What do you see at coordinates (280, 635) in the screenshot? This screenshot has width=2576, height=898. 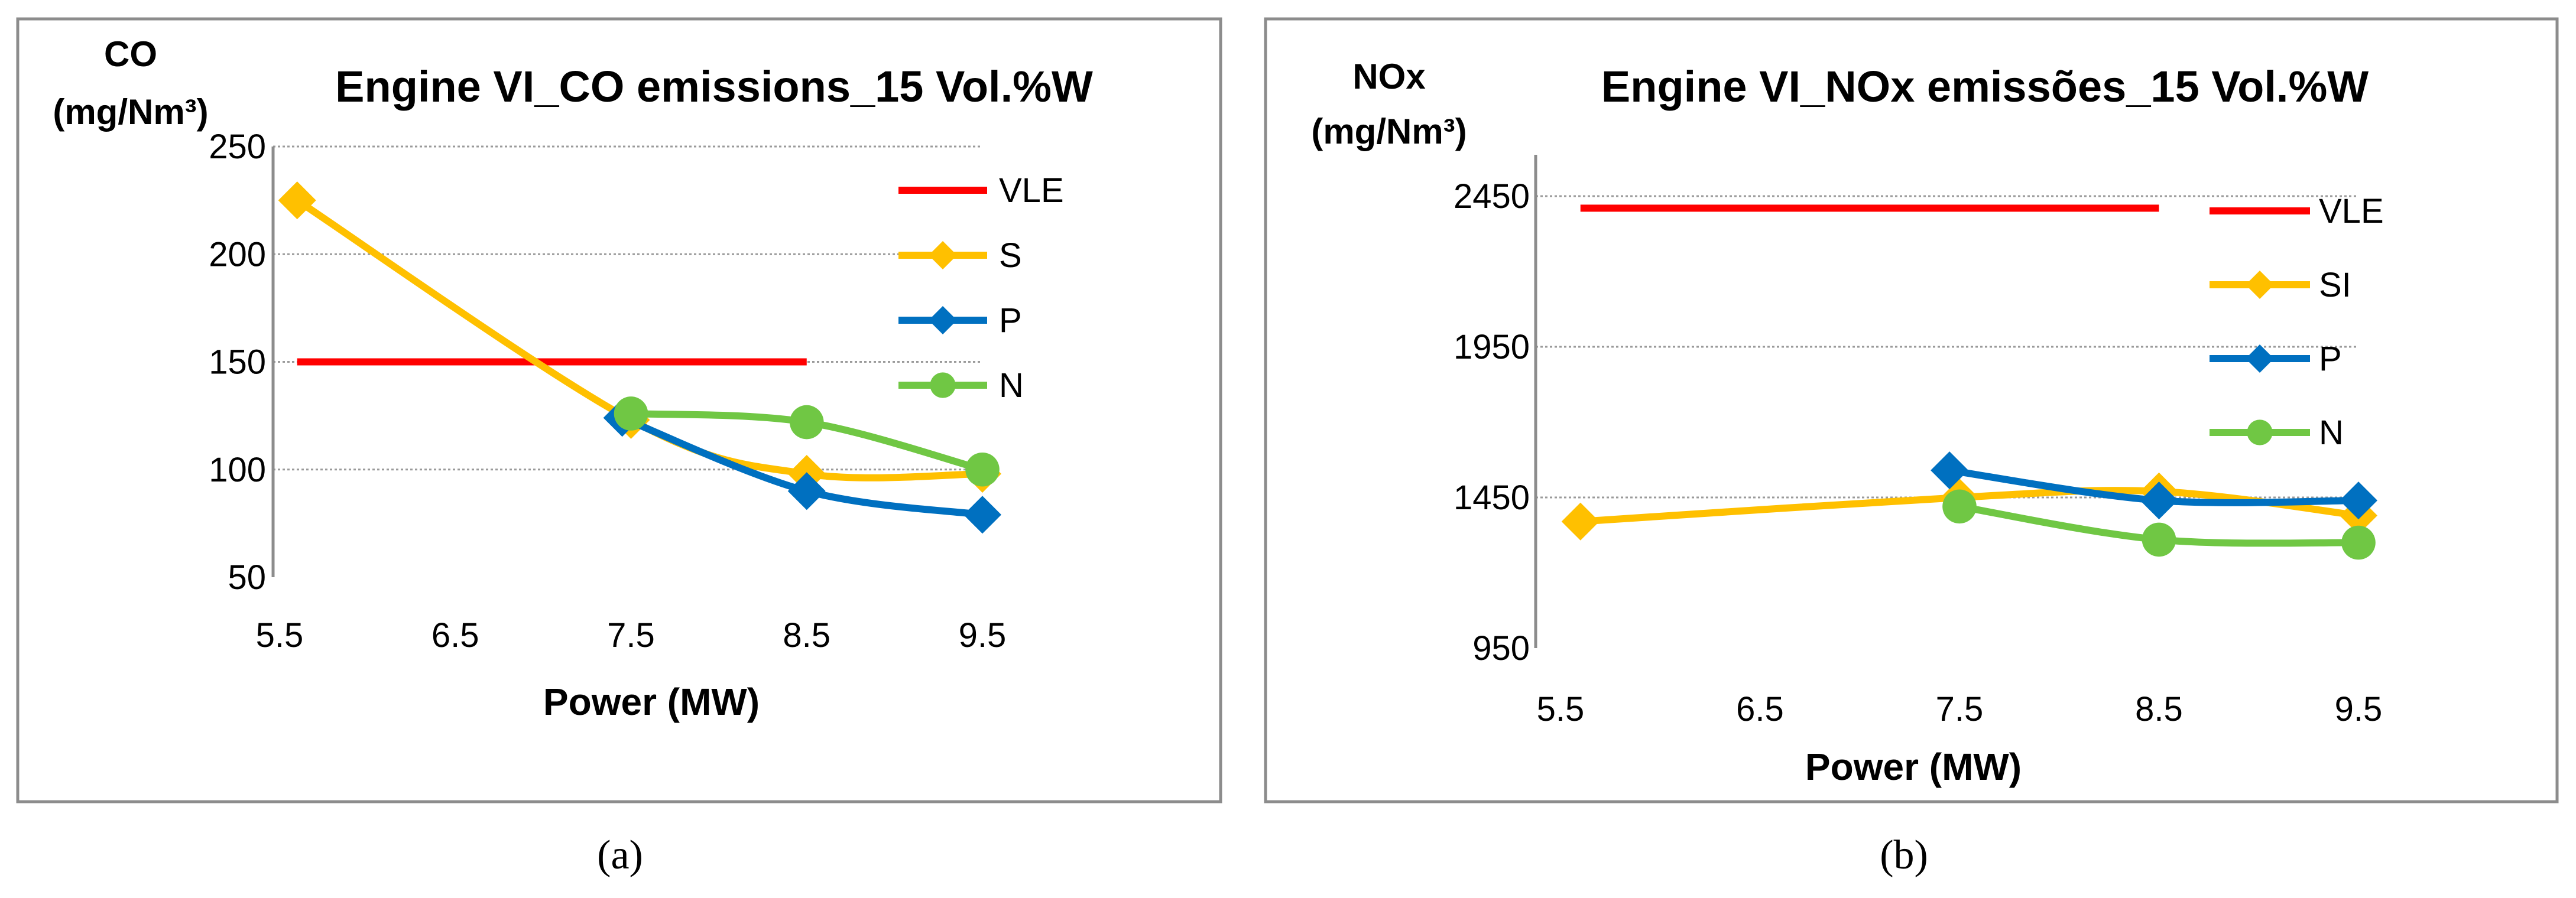 I see `chart-a-xtick-label: 5.5` at bounding box center [280, 635].